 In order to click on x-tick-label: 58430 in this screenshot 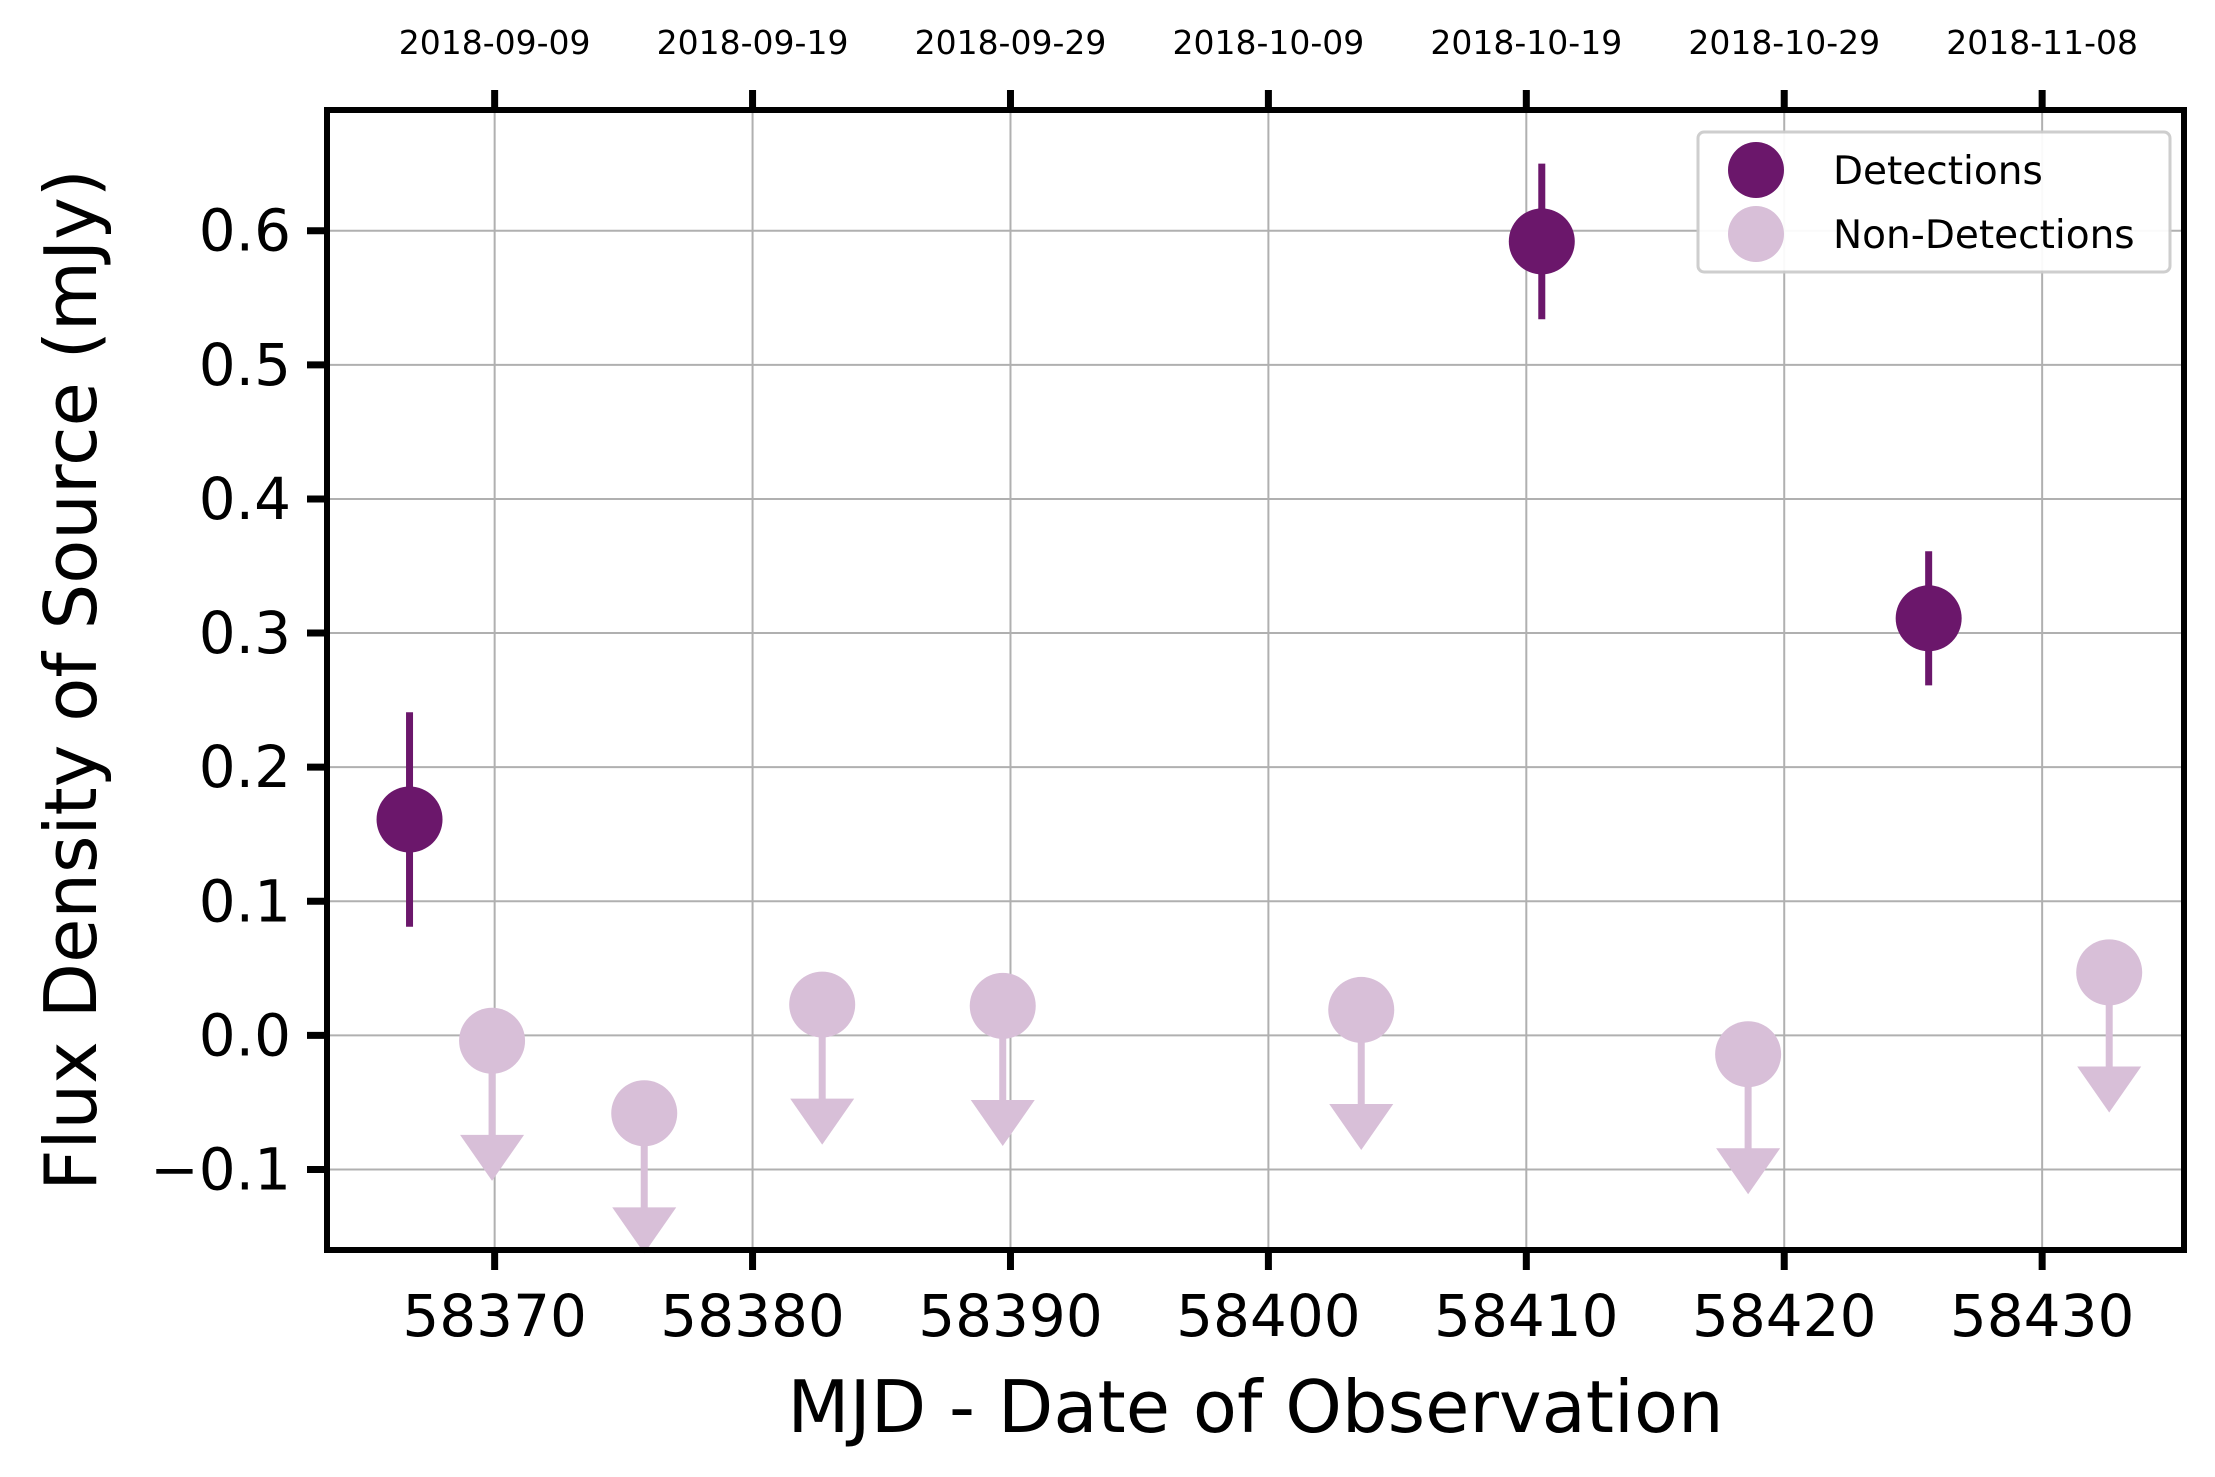, I will do `click(2042, 1316)`.